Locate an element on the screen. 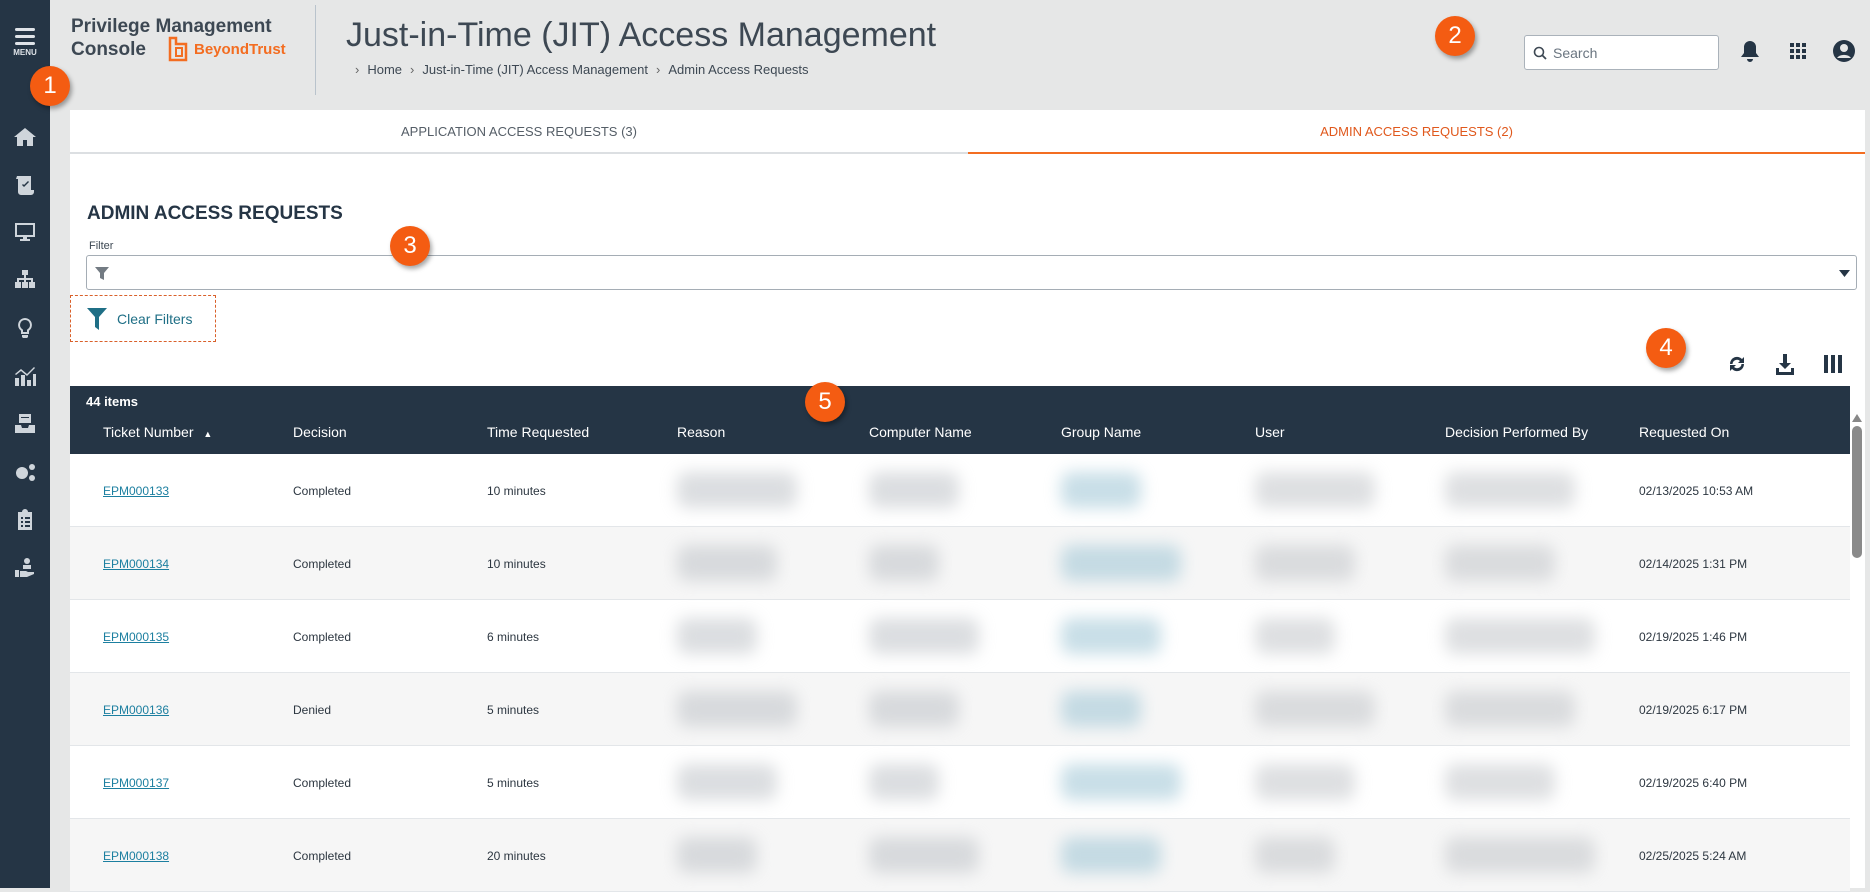  tab-admin-access-requests: ADMIN ACCESS REQUESTS (2) is located at coordinates (1416, 132).